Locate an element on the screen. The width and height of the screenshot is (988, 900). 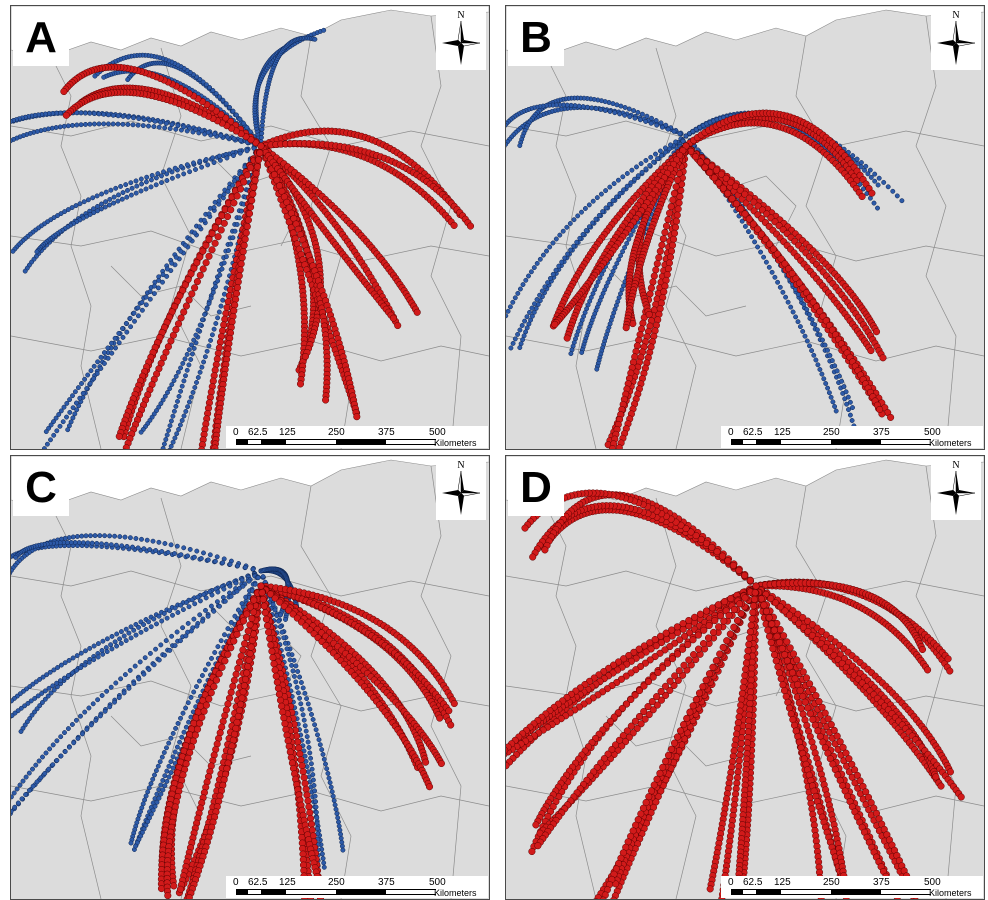
scale-tick: 0 is located at coordinates (236, 432).